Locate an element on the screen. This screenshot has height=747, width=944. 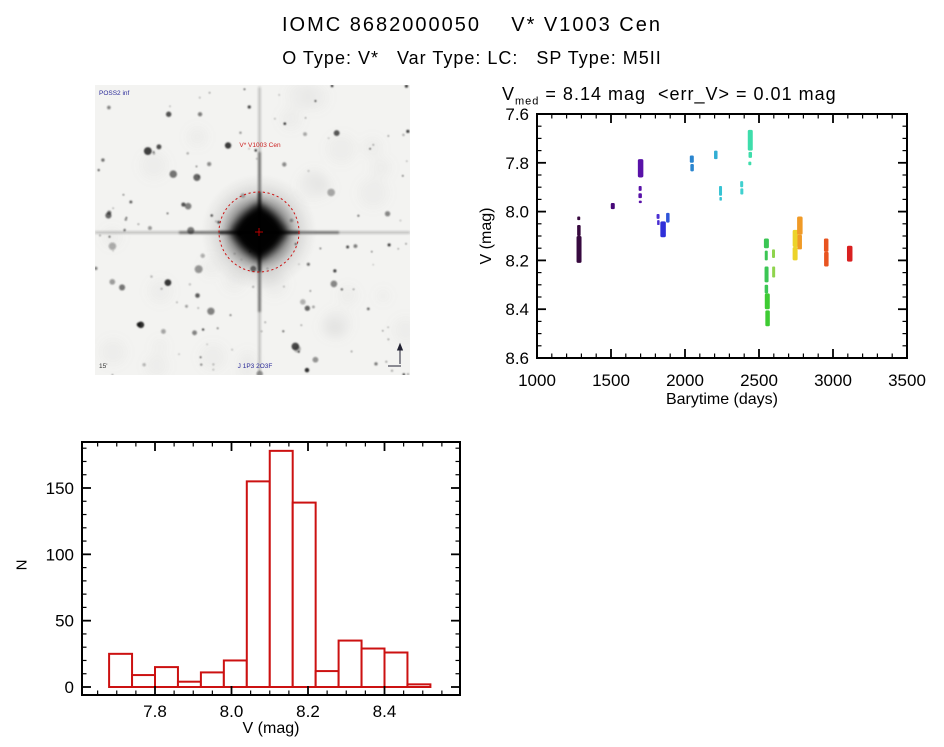
svg-text: 0 is located at coordinates (69, 687).